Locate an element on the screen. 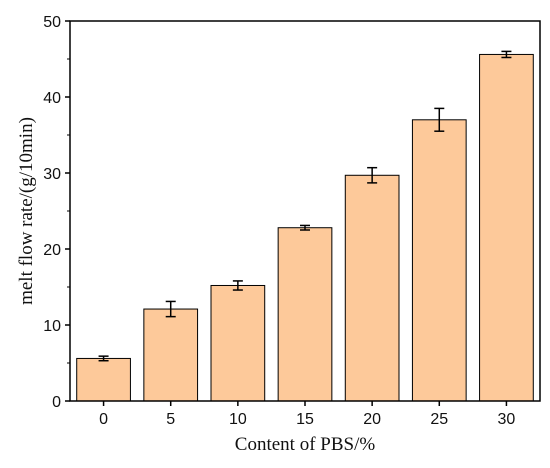 The width and height of the screenshot is (550, 468). y-tick-label-20: 20 is located at coordinates (52, 250).